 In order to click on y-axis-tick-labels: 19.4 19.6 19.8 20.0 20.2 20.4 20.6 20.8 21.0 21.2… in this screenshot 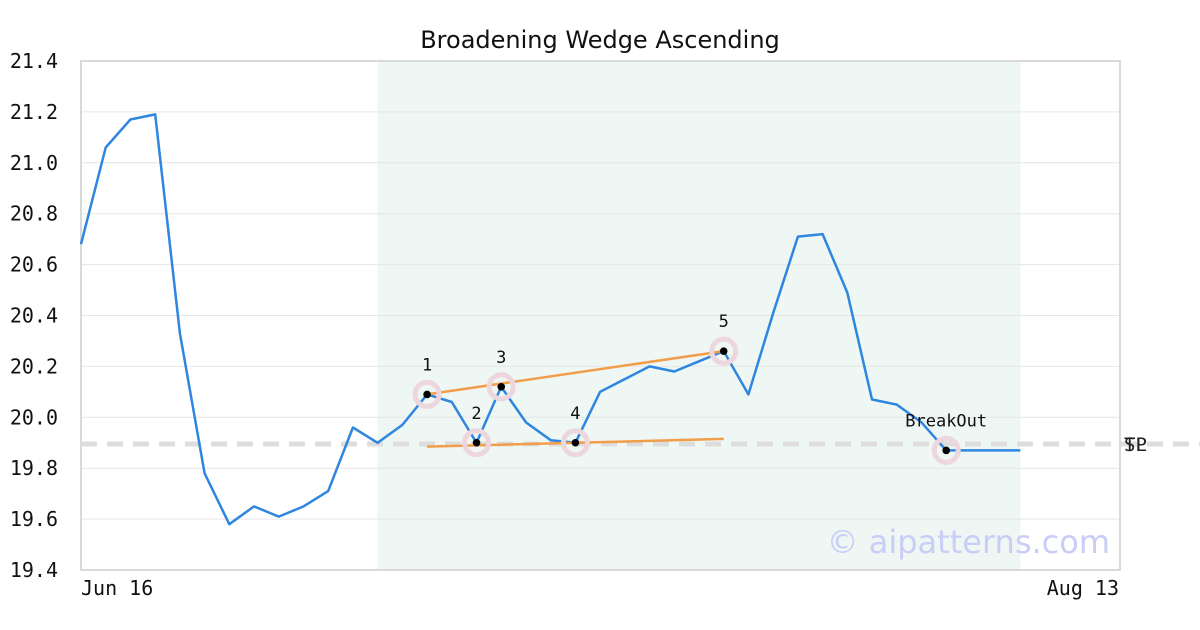, I will do `click(34, 315)`.